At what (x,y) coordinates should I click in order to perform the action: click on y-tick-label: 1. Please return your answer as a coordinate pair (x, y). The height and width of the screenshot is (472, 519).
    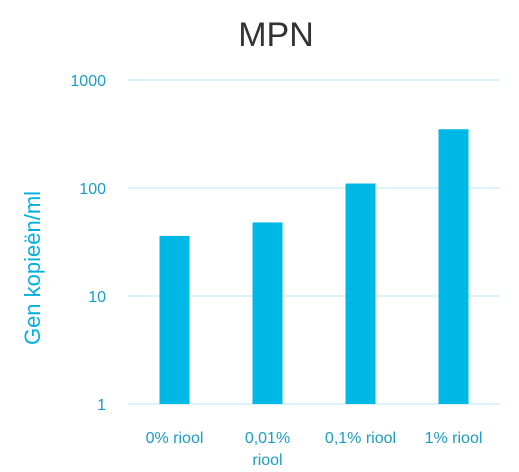
    Looking at the image, I should click on (101, 405).